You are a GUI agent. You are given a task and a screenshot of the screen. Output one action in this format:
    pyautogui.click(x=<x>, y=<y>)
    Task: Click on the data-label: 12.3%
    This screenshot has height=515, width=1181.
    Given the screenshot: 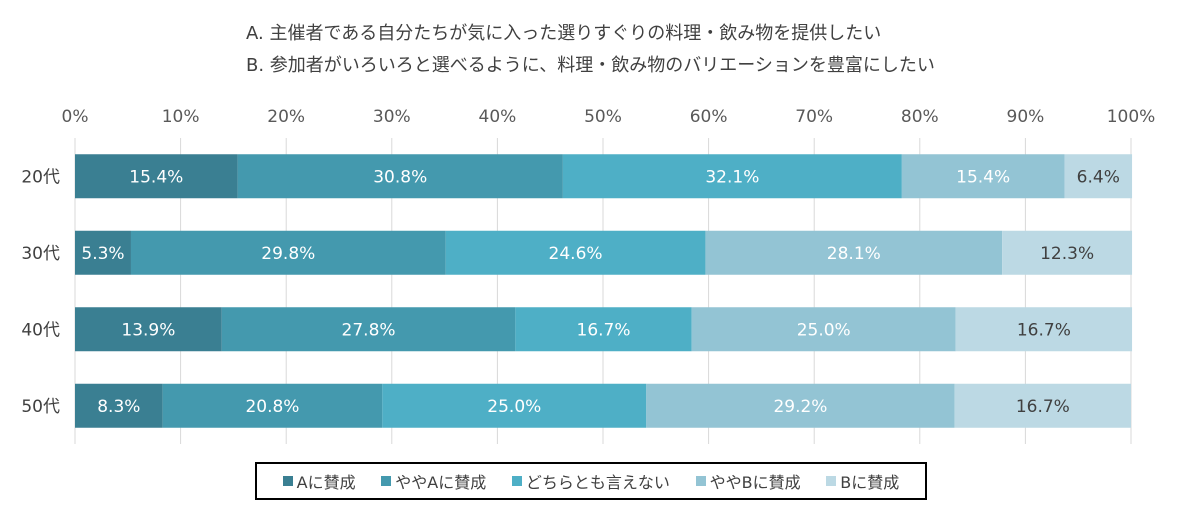 What is the action you would take?
    pyautogui.click(x=1067, y=254)
    